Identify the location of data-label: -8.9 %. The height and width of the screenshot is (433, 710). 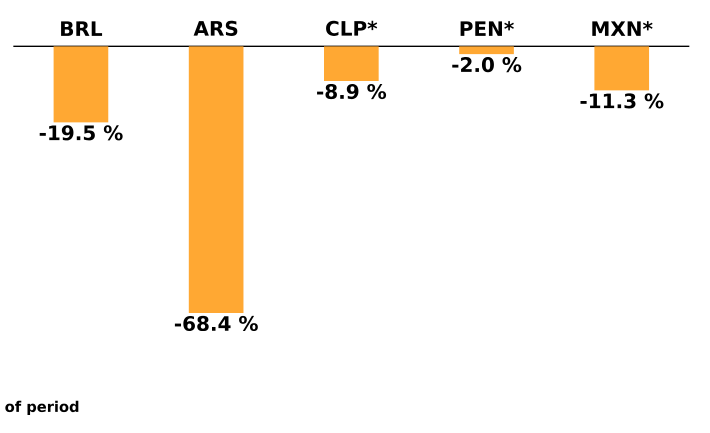
(351, 92).